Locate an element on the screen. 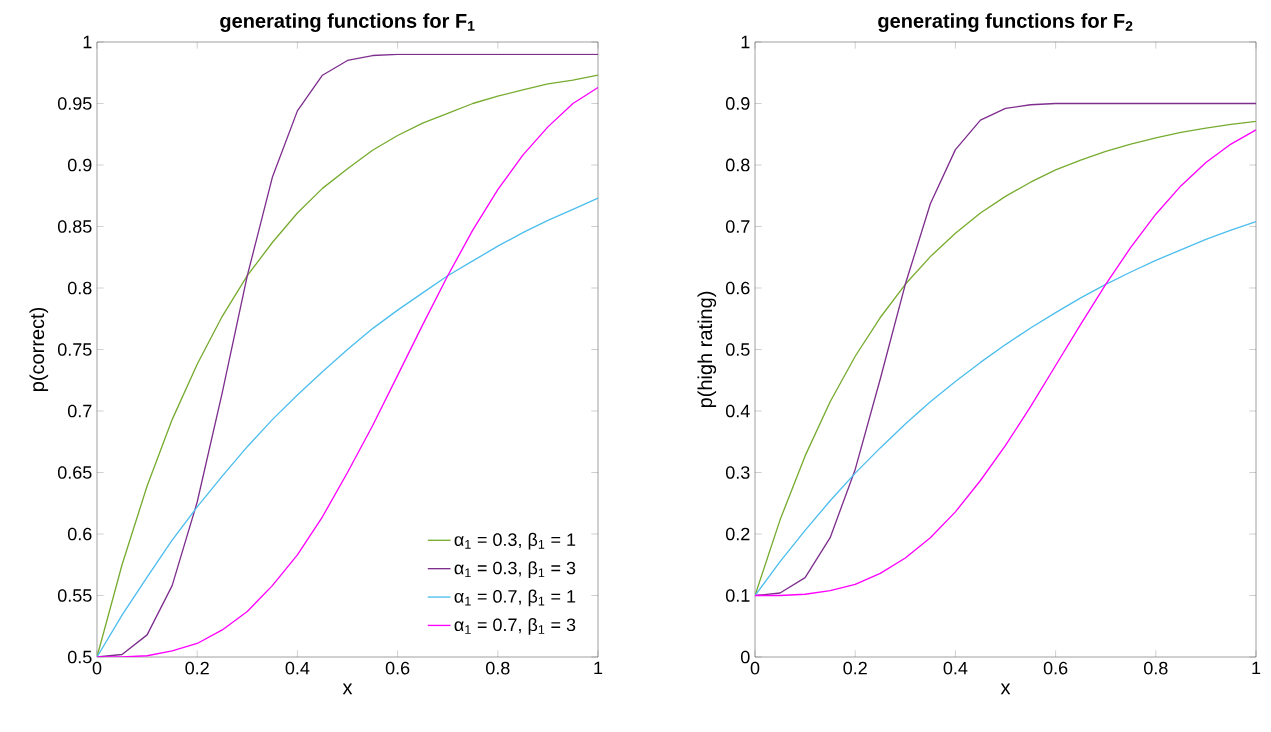 This screenshot has width=1271, height=732. chart-title: generating functions for F$_{1}$ is located at coordinates (347, 22).